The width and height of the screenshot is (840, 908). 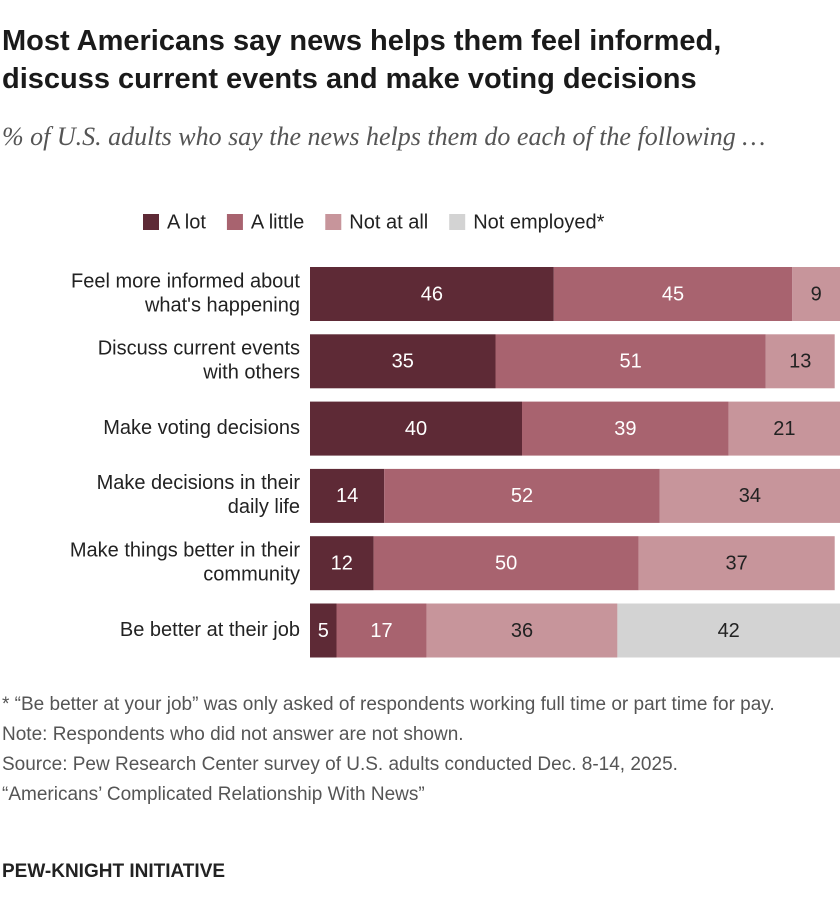 What do you see at coordinates (277, 222) in the screenshot?
I see `legend-label: A little` at bounding box center [277, 222].